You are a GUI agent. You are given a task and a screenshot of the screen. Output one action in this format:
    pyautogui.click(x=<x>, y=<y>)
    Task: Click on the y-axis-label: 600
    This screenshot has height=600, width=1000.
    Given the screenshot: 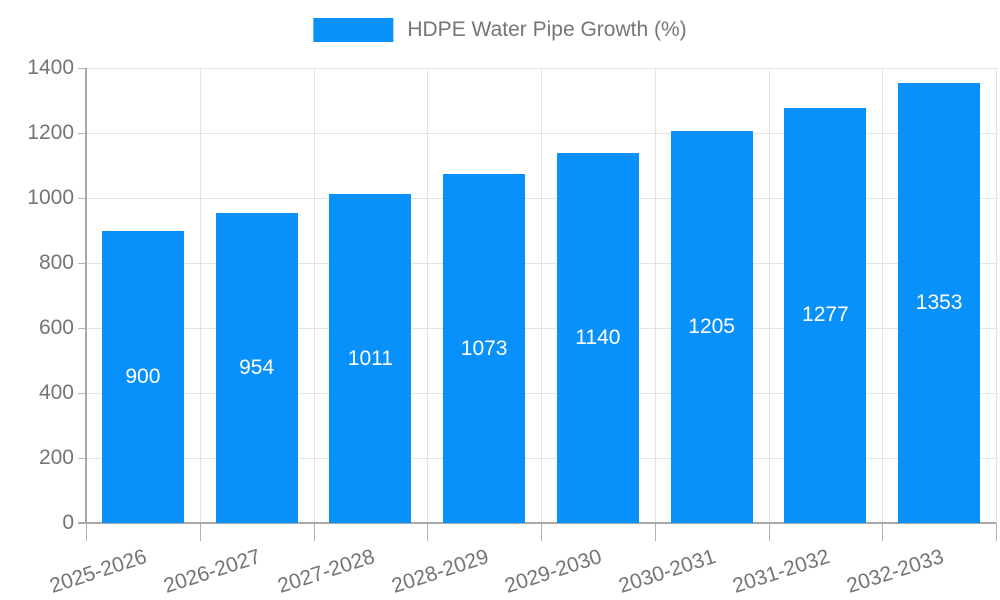 What is the action you would take?
    pyautogui.click(x=56, y=327)
    